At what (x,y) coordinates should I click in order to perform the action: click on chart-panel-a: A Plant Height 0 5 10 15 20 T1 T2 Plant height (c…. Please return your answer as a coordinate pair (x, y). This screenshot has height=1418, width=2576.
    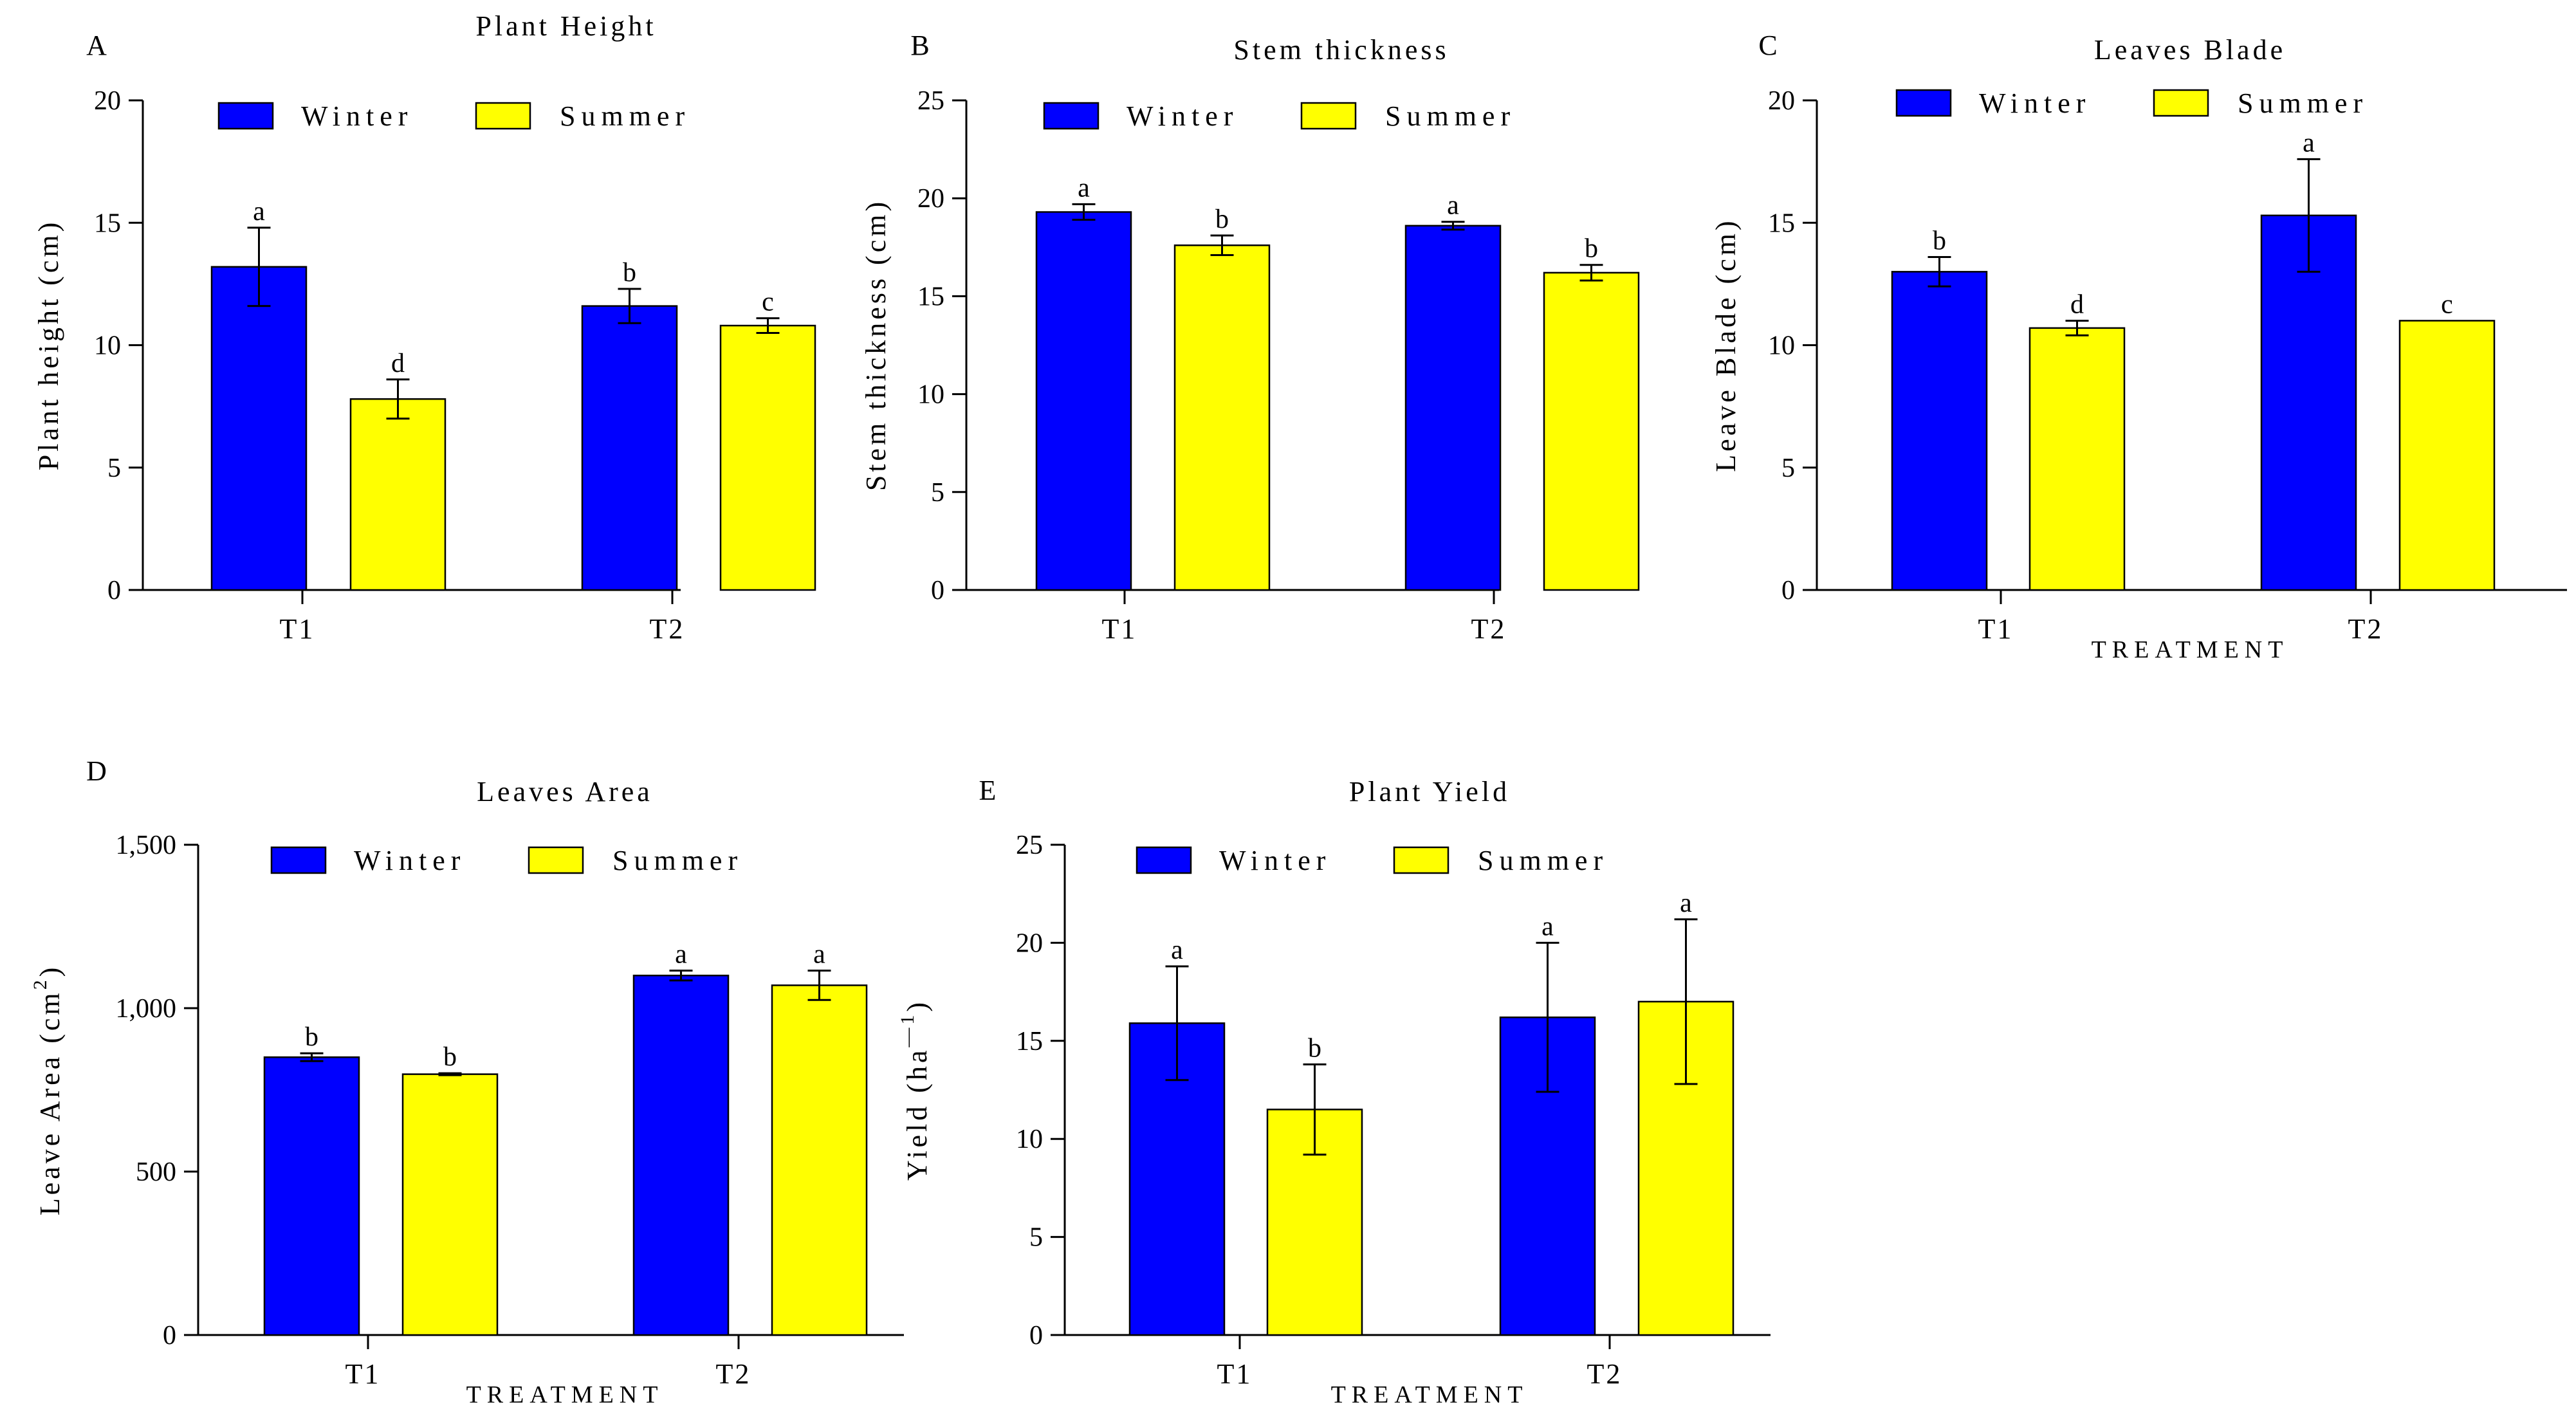
    Looking at the image, I should click on (424, 327).